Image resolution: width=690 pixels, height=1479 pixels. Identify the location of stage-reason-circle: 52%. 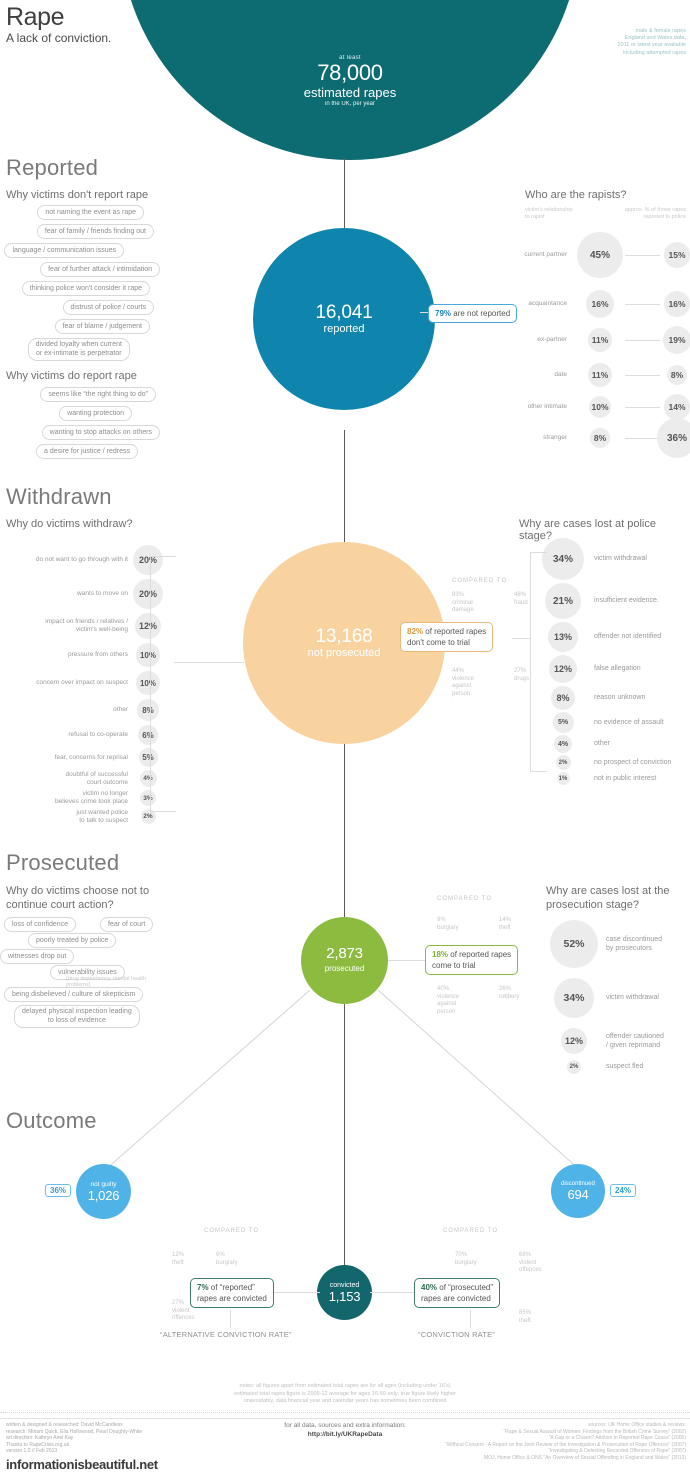
(574, 944).